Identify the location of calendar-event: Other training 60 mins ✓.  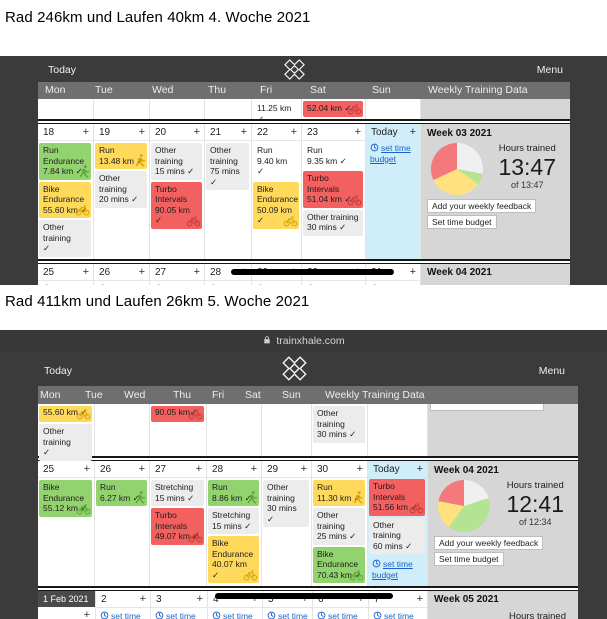
(397, 535).